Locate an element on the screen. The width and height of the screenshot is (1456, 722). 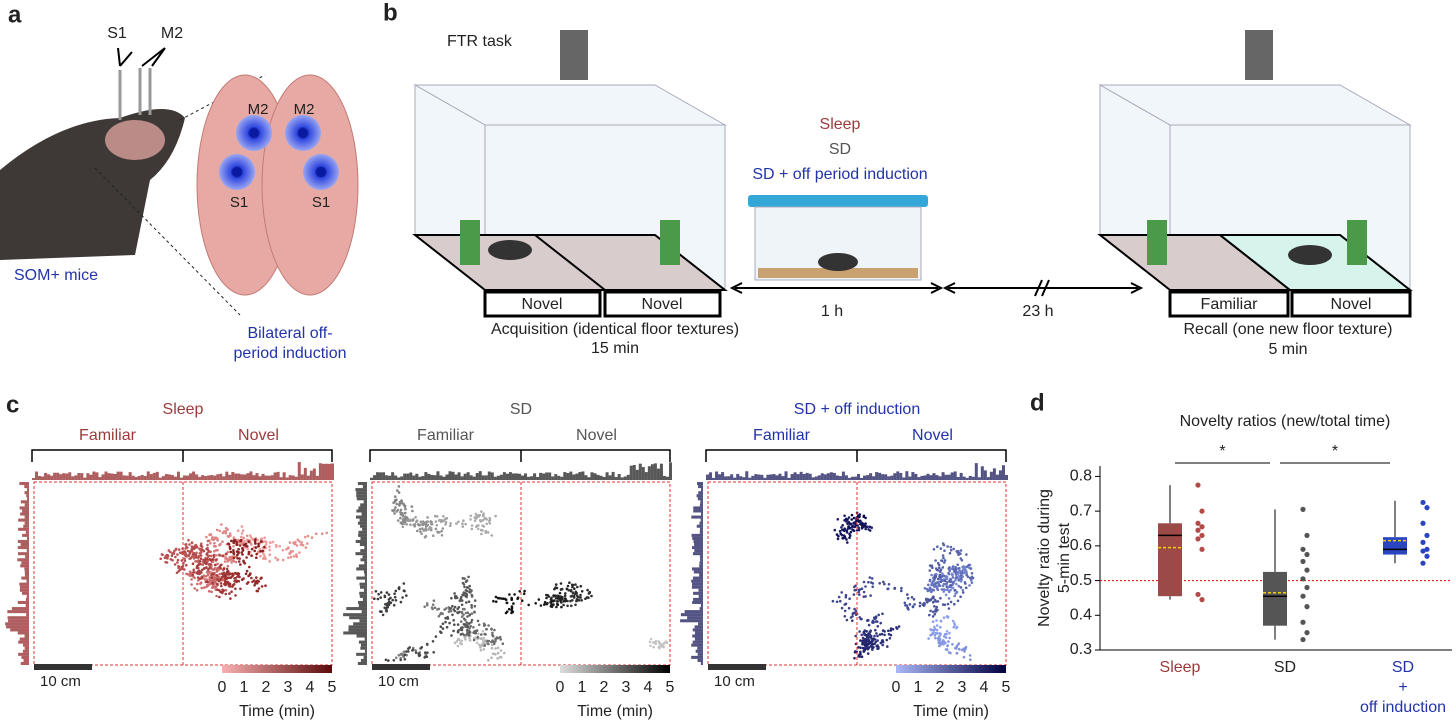
scale-label: 10 cm is located at coordinates (734, 681).